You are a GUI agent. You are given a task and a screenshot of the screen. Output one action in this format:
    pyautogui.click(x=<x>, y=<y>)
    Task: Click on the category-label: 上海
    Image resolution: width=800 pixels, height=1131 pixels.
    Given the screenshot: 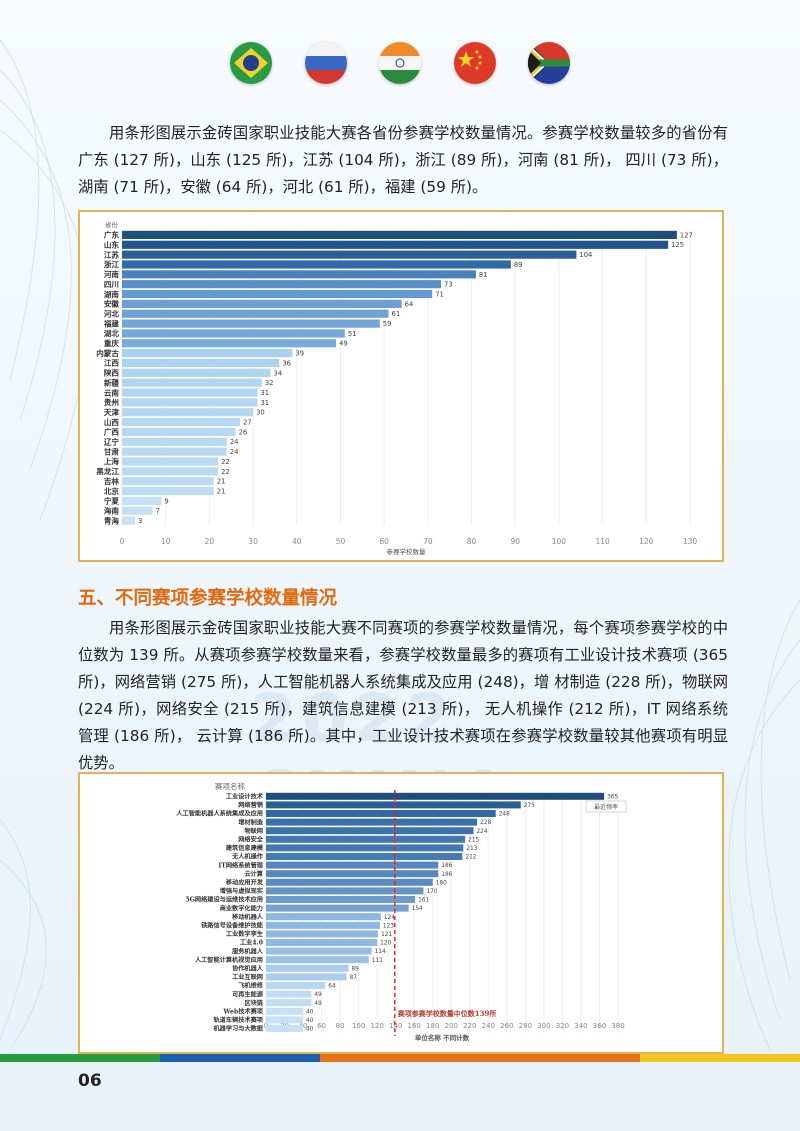 What is the action you would take?
    pyautogui.click(x=112, y=461)
    